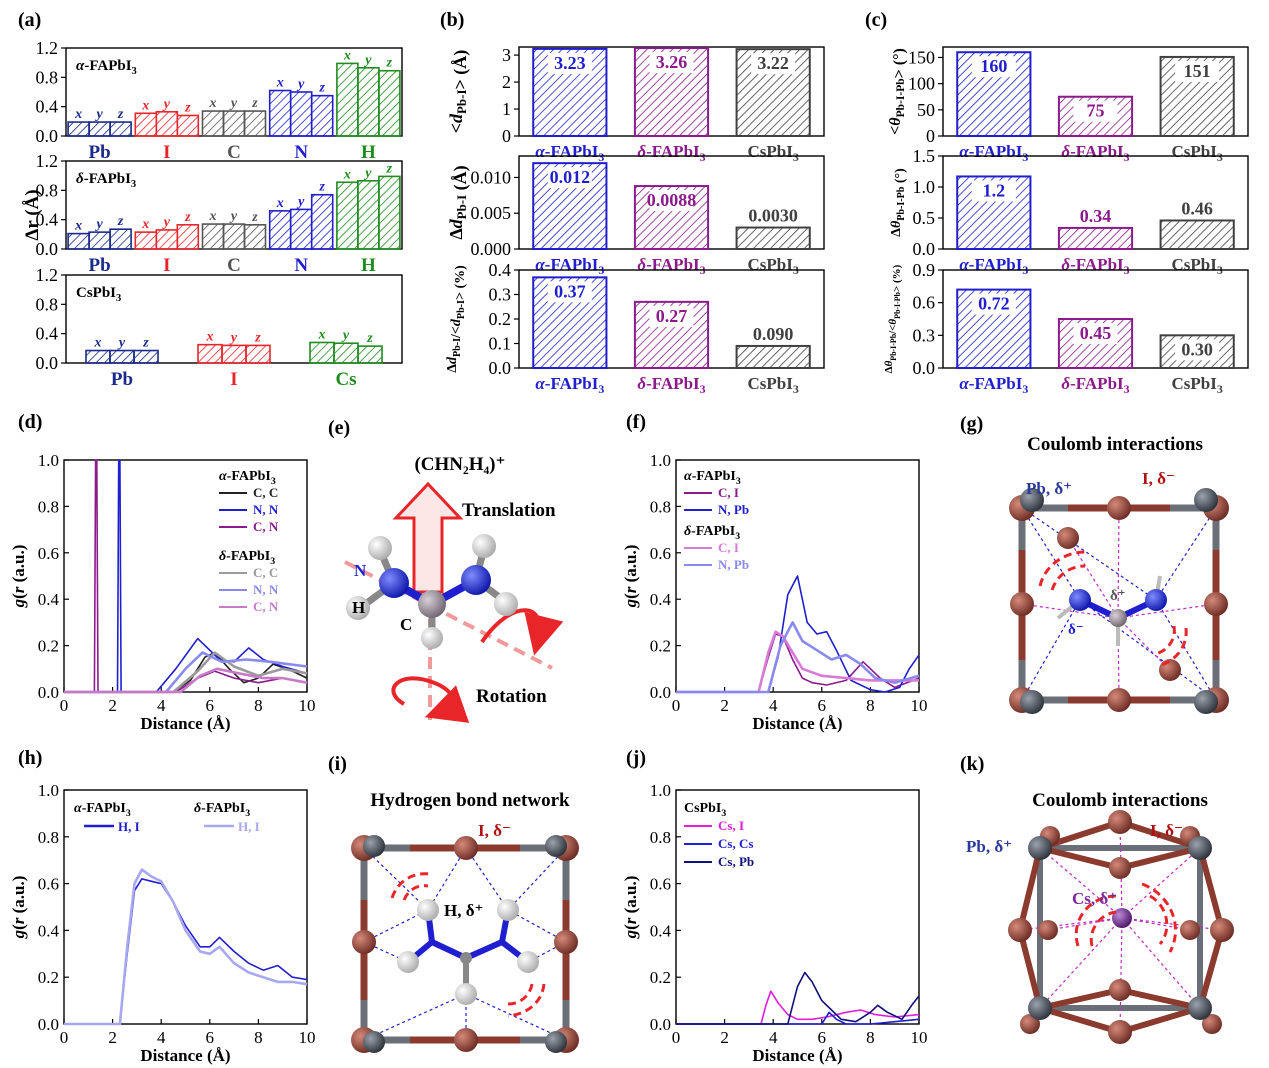  What do you see at coordinates (266, 526) in the screenshot?
I see `legend-label: C, N` at bounding box center [266, 526].